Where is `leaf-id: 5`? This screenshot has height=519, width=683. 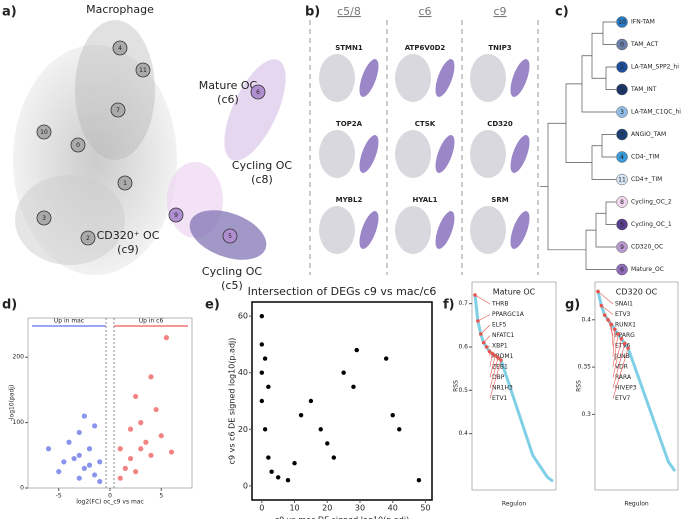 leaf-id: 5 is located at coordinates (622, 225).